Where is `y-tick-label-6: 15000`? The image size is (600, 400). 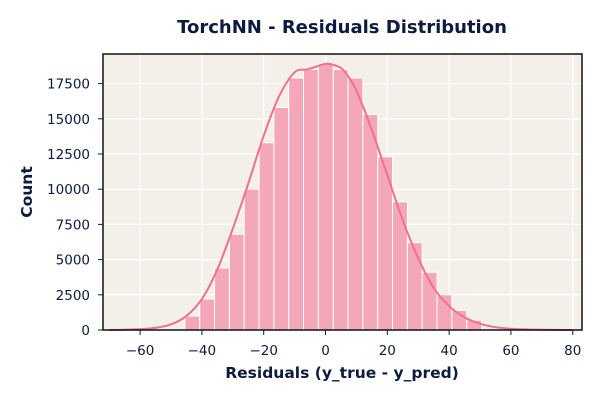 y-tick-label-6: 15000 is located at coordinates (68, 120).